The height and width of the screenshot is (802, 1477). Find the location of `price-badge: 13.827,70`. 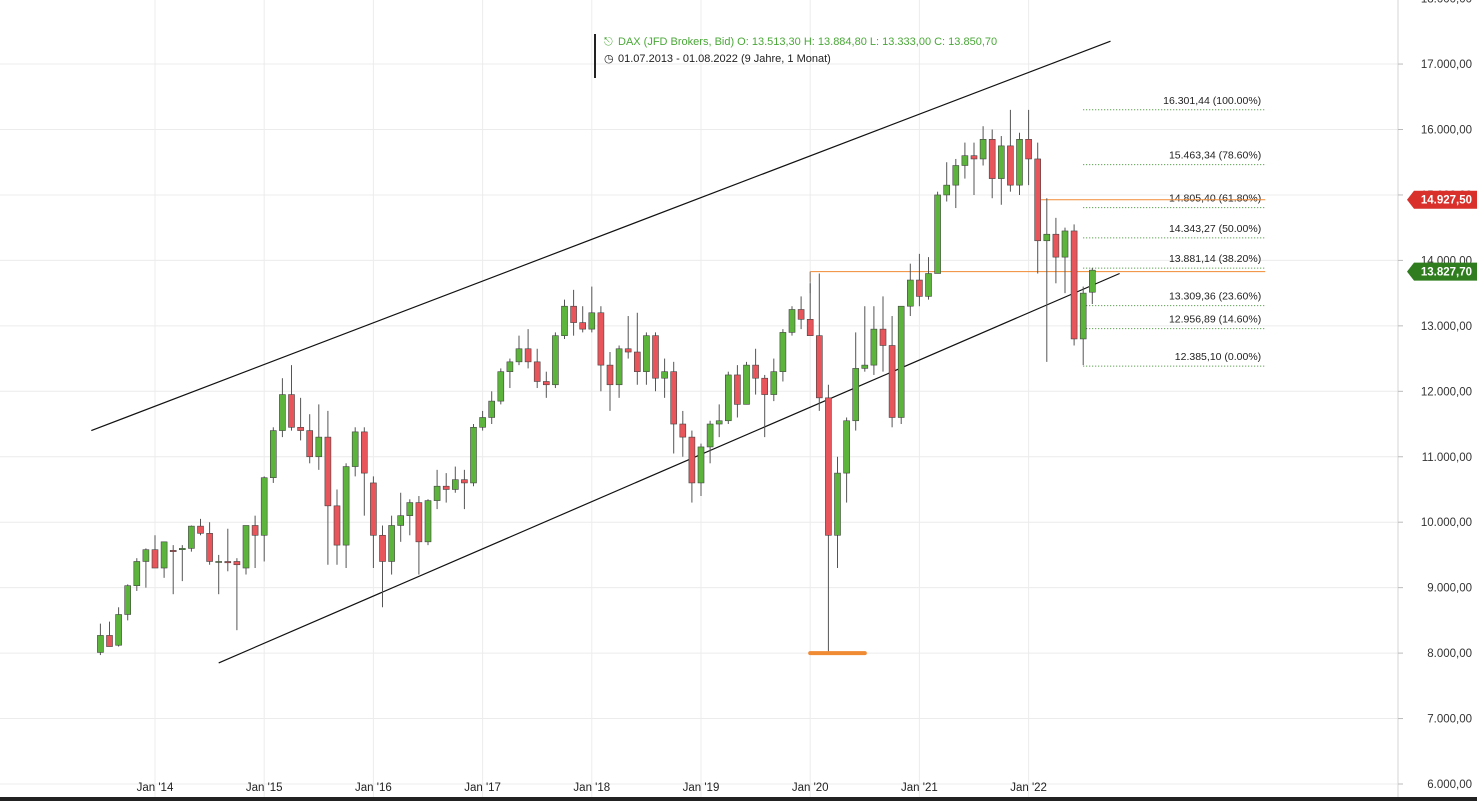

price-badge: 13.827,70 is located at coordinates (1442, 271).